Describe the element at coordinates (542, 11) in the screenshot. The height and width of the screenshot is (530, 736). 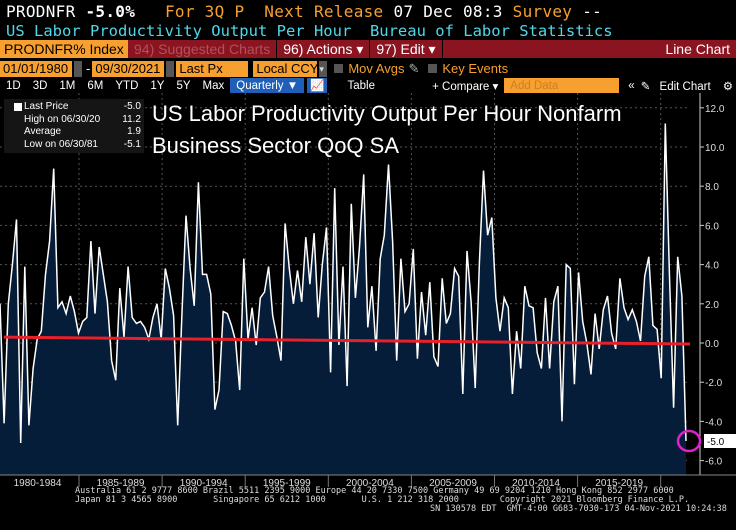
I see `survey-label: Survey` at that location.